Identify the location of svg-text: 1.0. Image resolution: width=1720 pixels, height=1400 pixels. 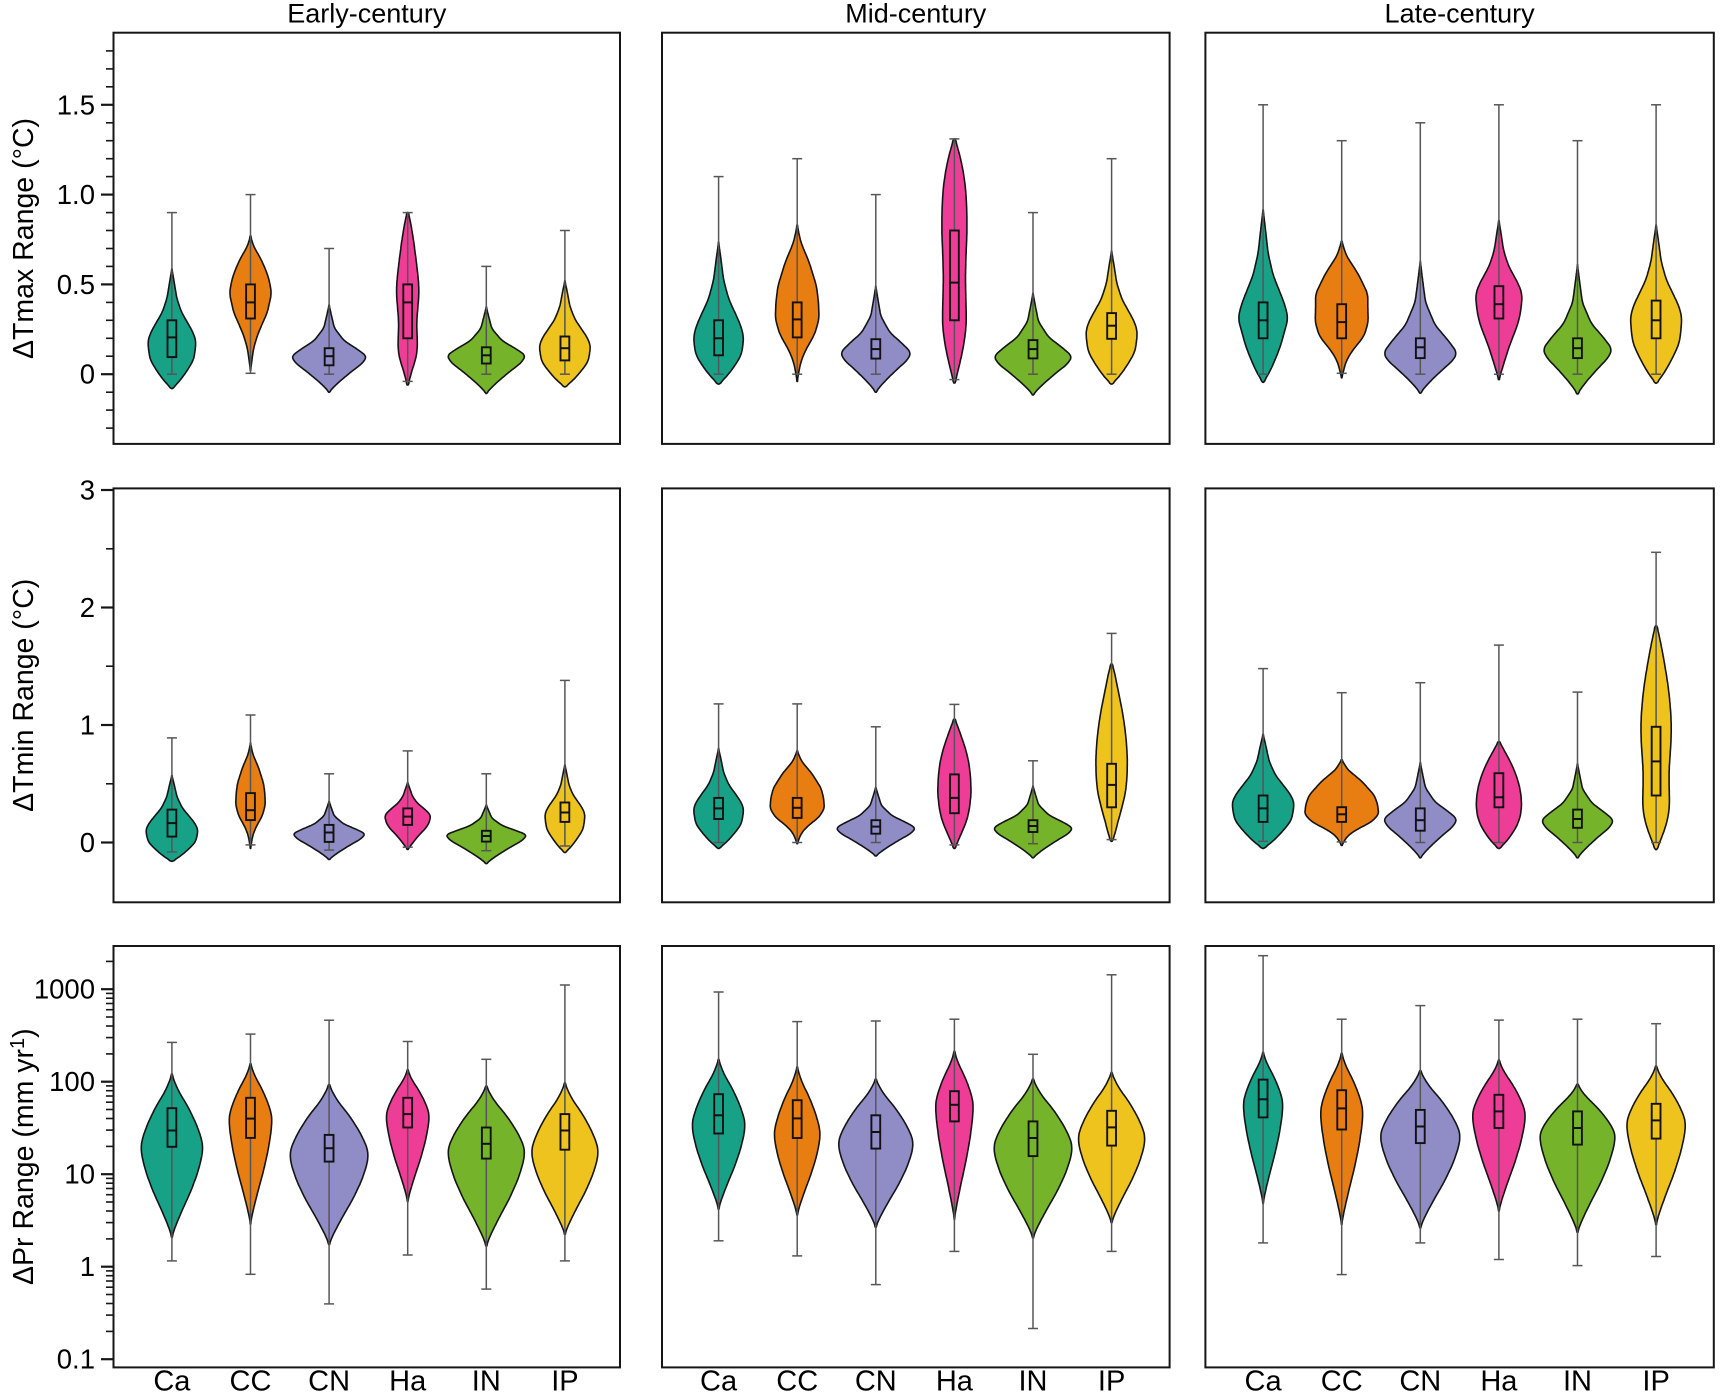
(76, 194).